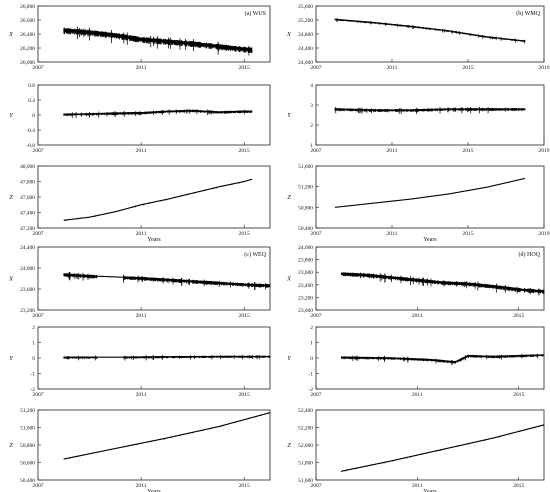 This screenshot has width=550, height=492. I want to click on panel-label: (a) WUS, so click(255, 13).